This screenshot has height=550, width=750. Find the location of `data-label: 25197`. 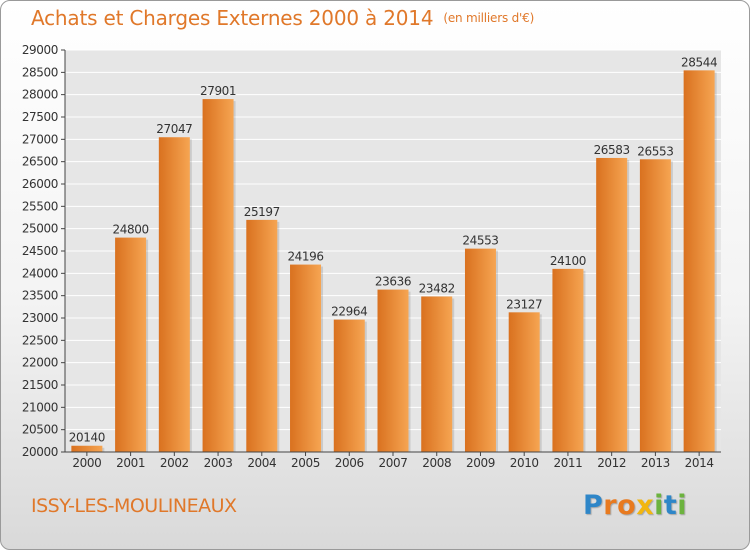

data-label: 25197 is located at coordinates (262, 212).